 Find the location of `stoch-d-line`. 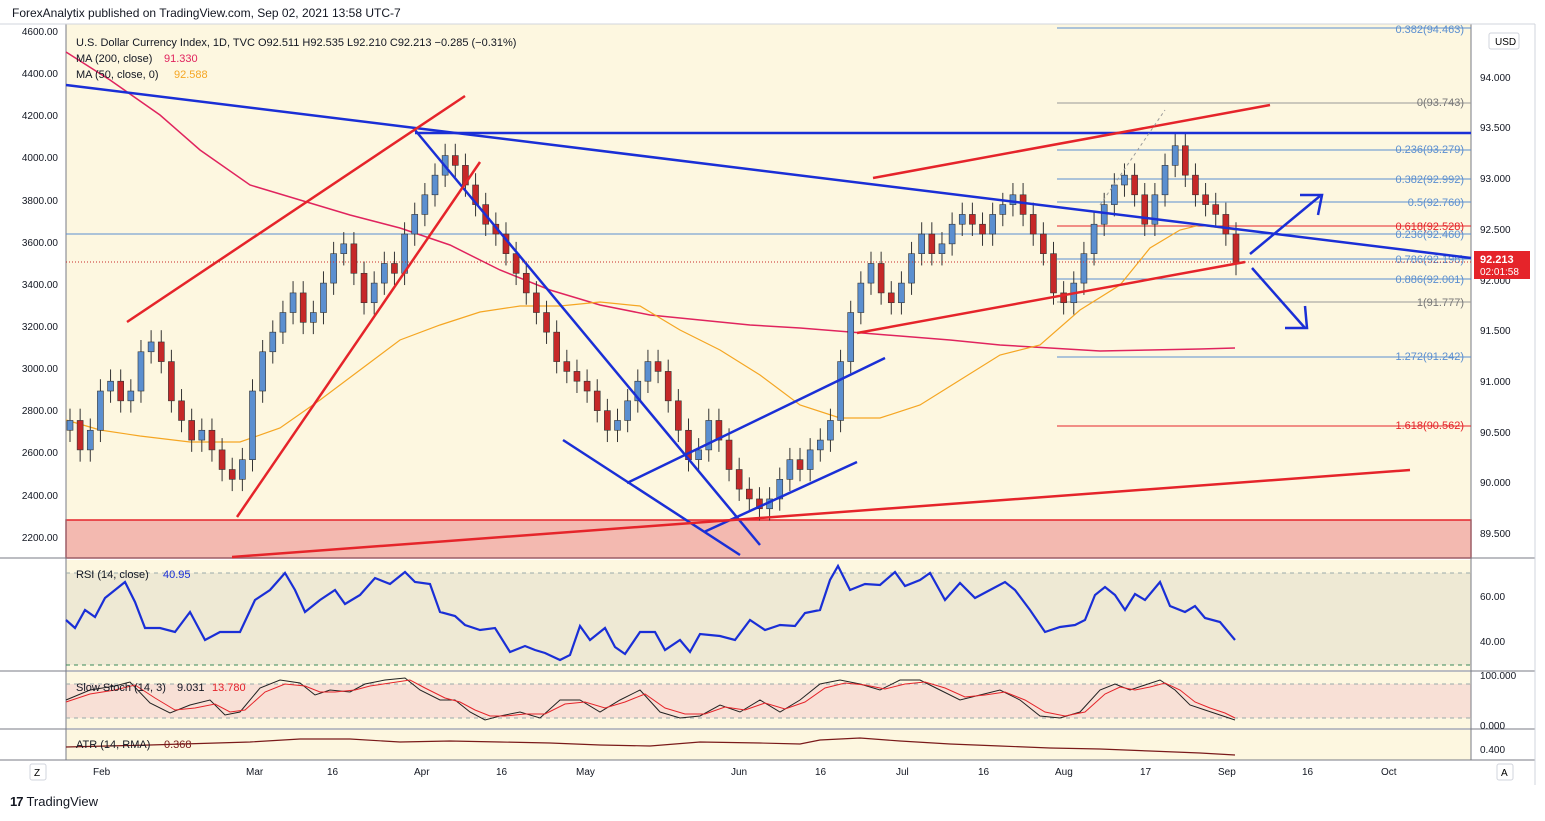

stoch-d-line is located at coordinates (650, 699).